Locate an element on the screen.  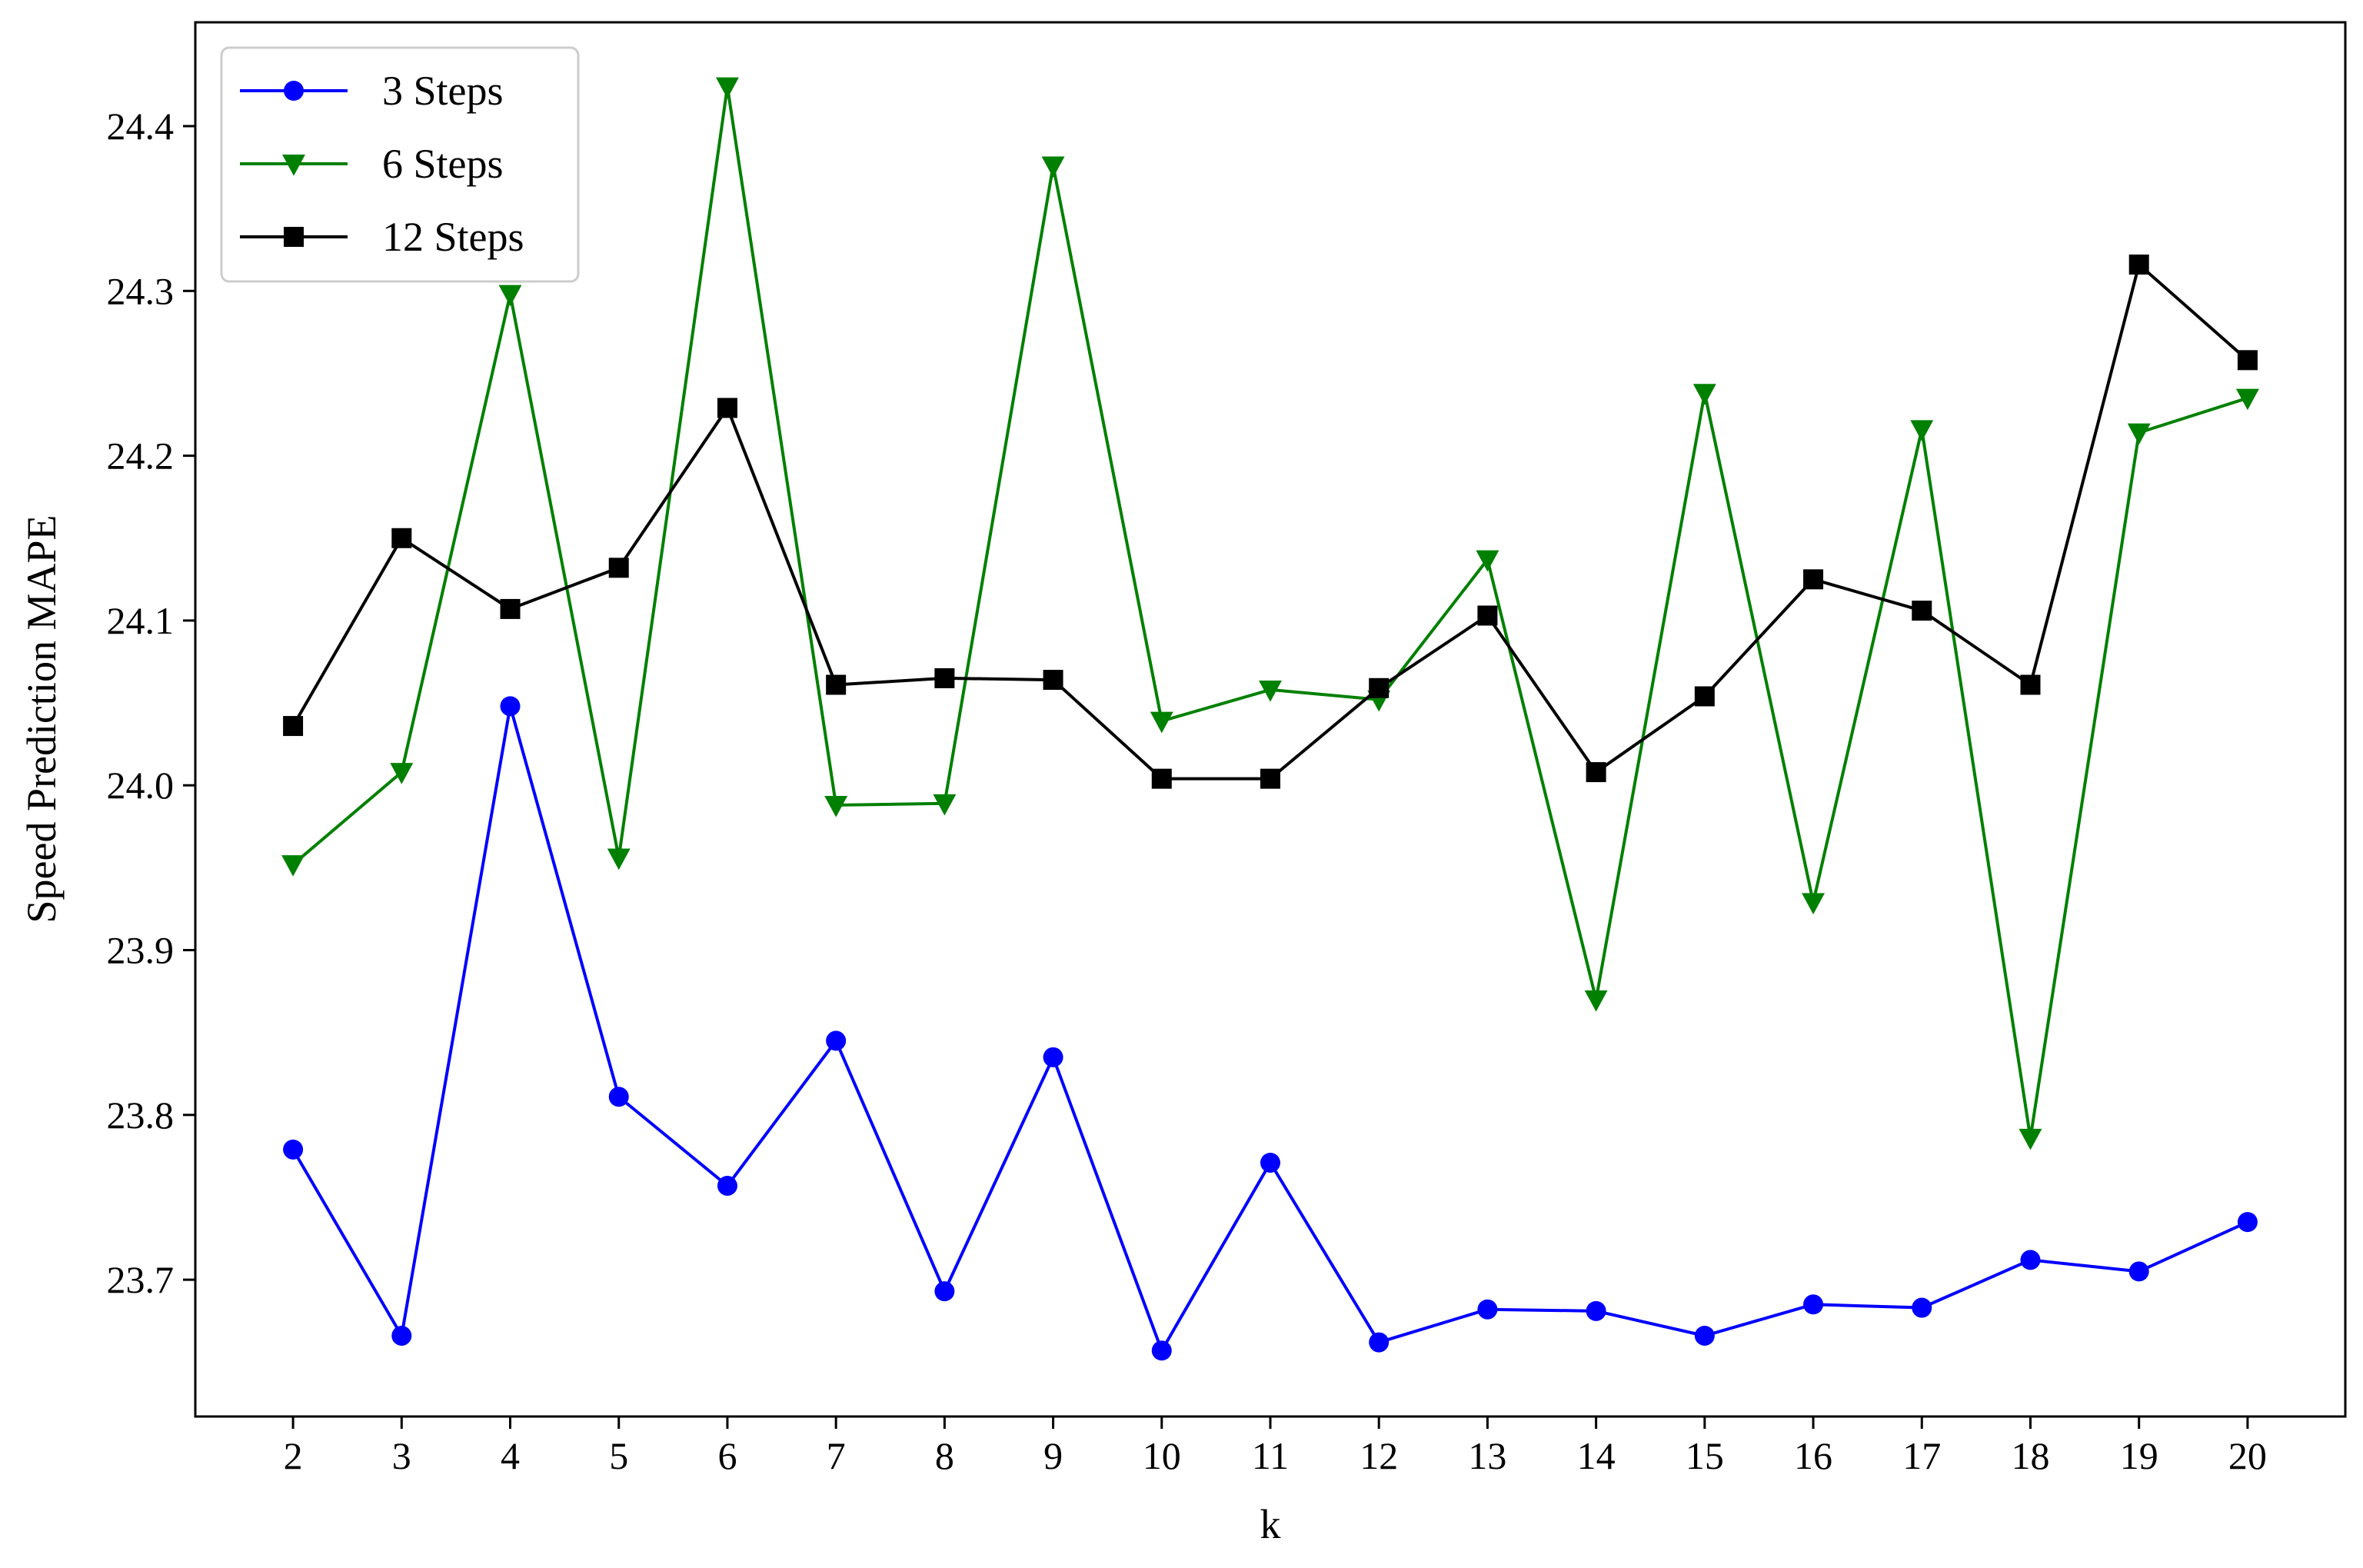
x-tick-label: 4 is located at coordinates (510, 1455).